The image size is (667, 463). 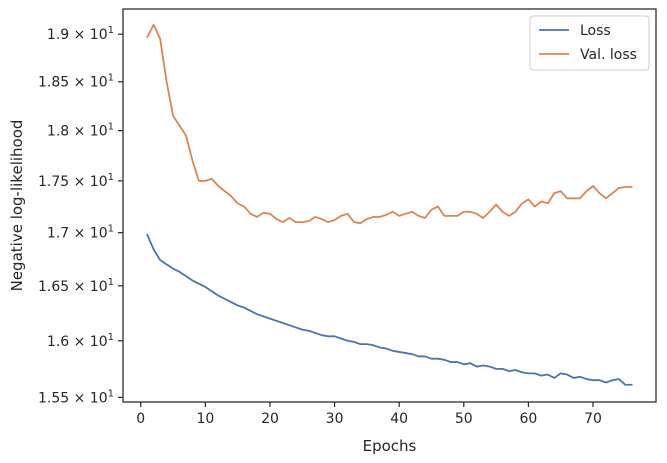 I want to click on y-axis-label: Negative log-likelihood, so click(x=17, y=206).